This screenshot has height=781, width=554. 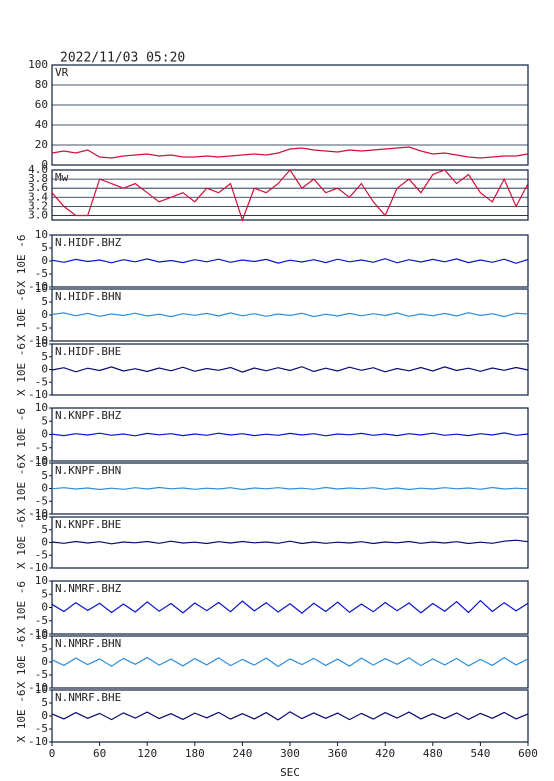 I want to click on panel-label: N.HIDF.BHZ, so click(x=88, y=242).